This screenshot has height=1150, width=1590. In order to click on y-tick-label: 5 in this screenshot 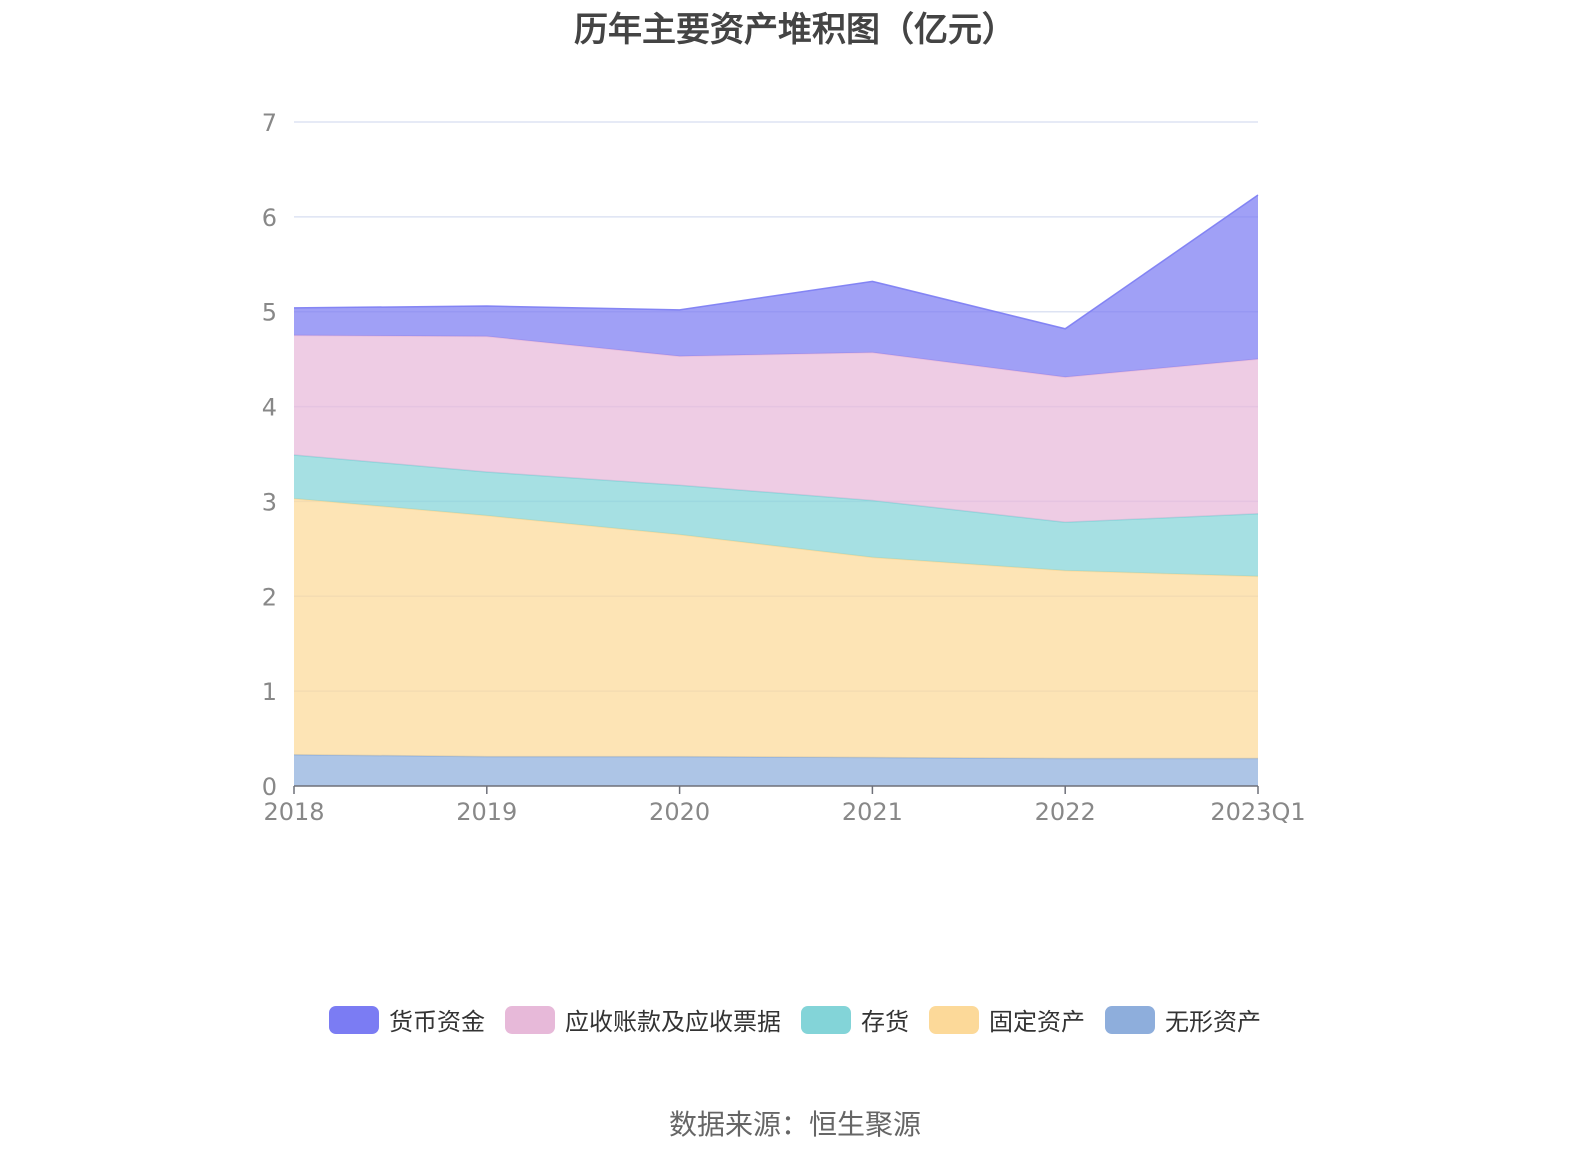, I will do `click(269, 313)`.